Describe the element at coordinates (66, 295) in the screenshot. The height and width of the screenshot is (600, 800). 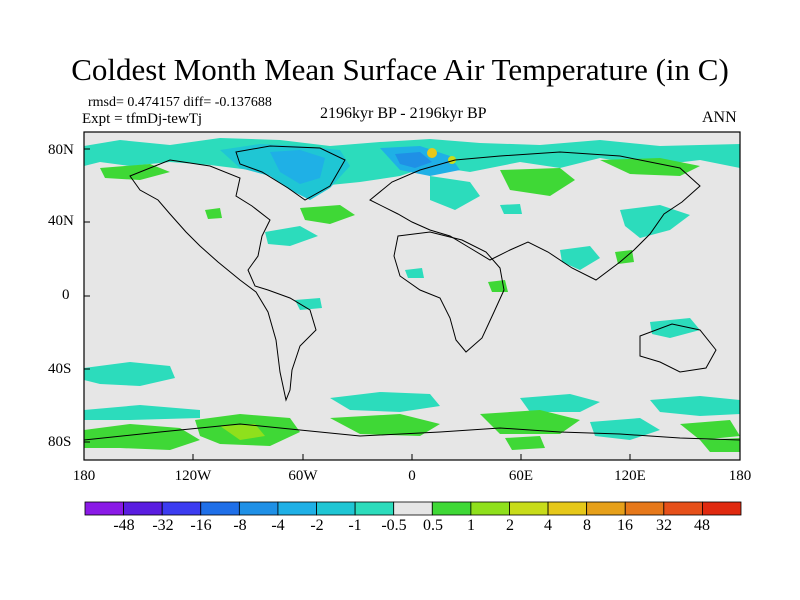
I see `lat-label-0: 0` at that location.